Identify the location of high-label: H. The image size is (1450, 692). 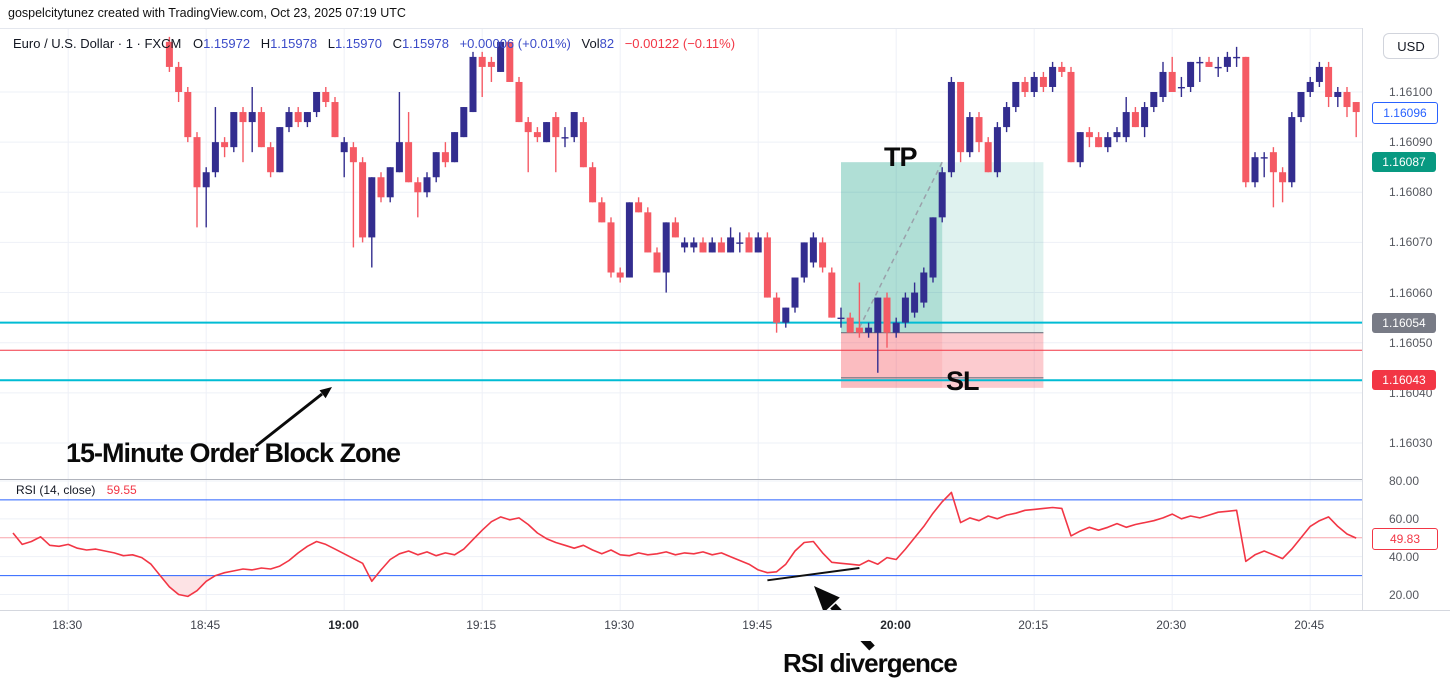
(265, 43).